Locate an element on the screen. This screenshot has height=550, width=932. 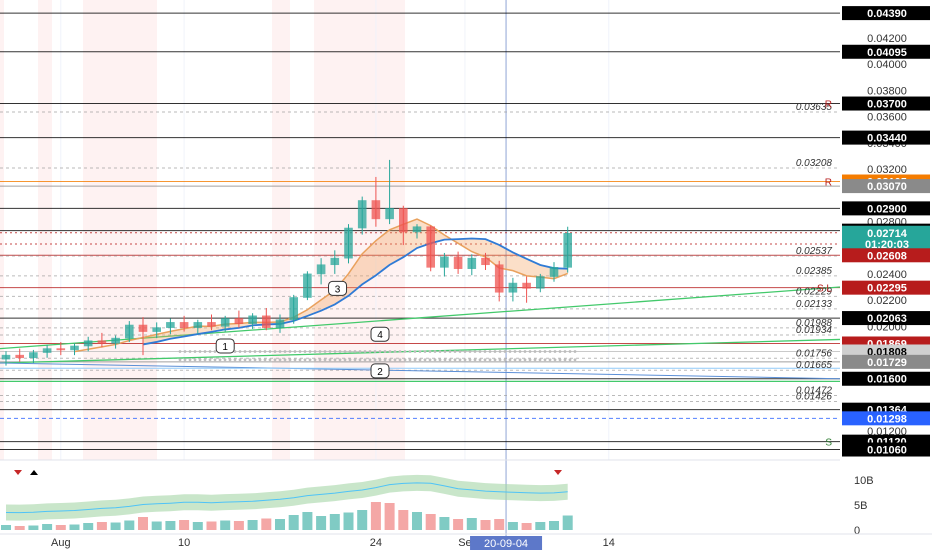
level-price-label: 0.01988 is located at coordinates (814, 323).